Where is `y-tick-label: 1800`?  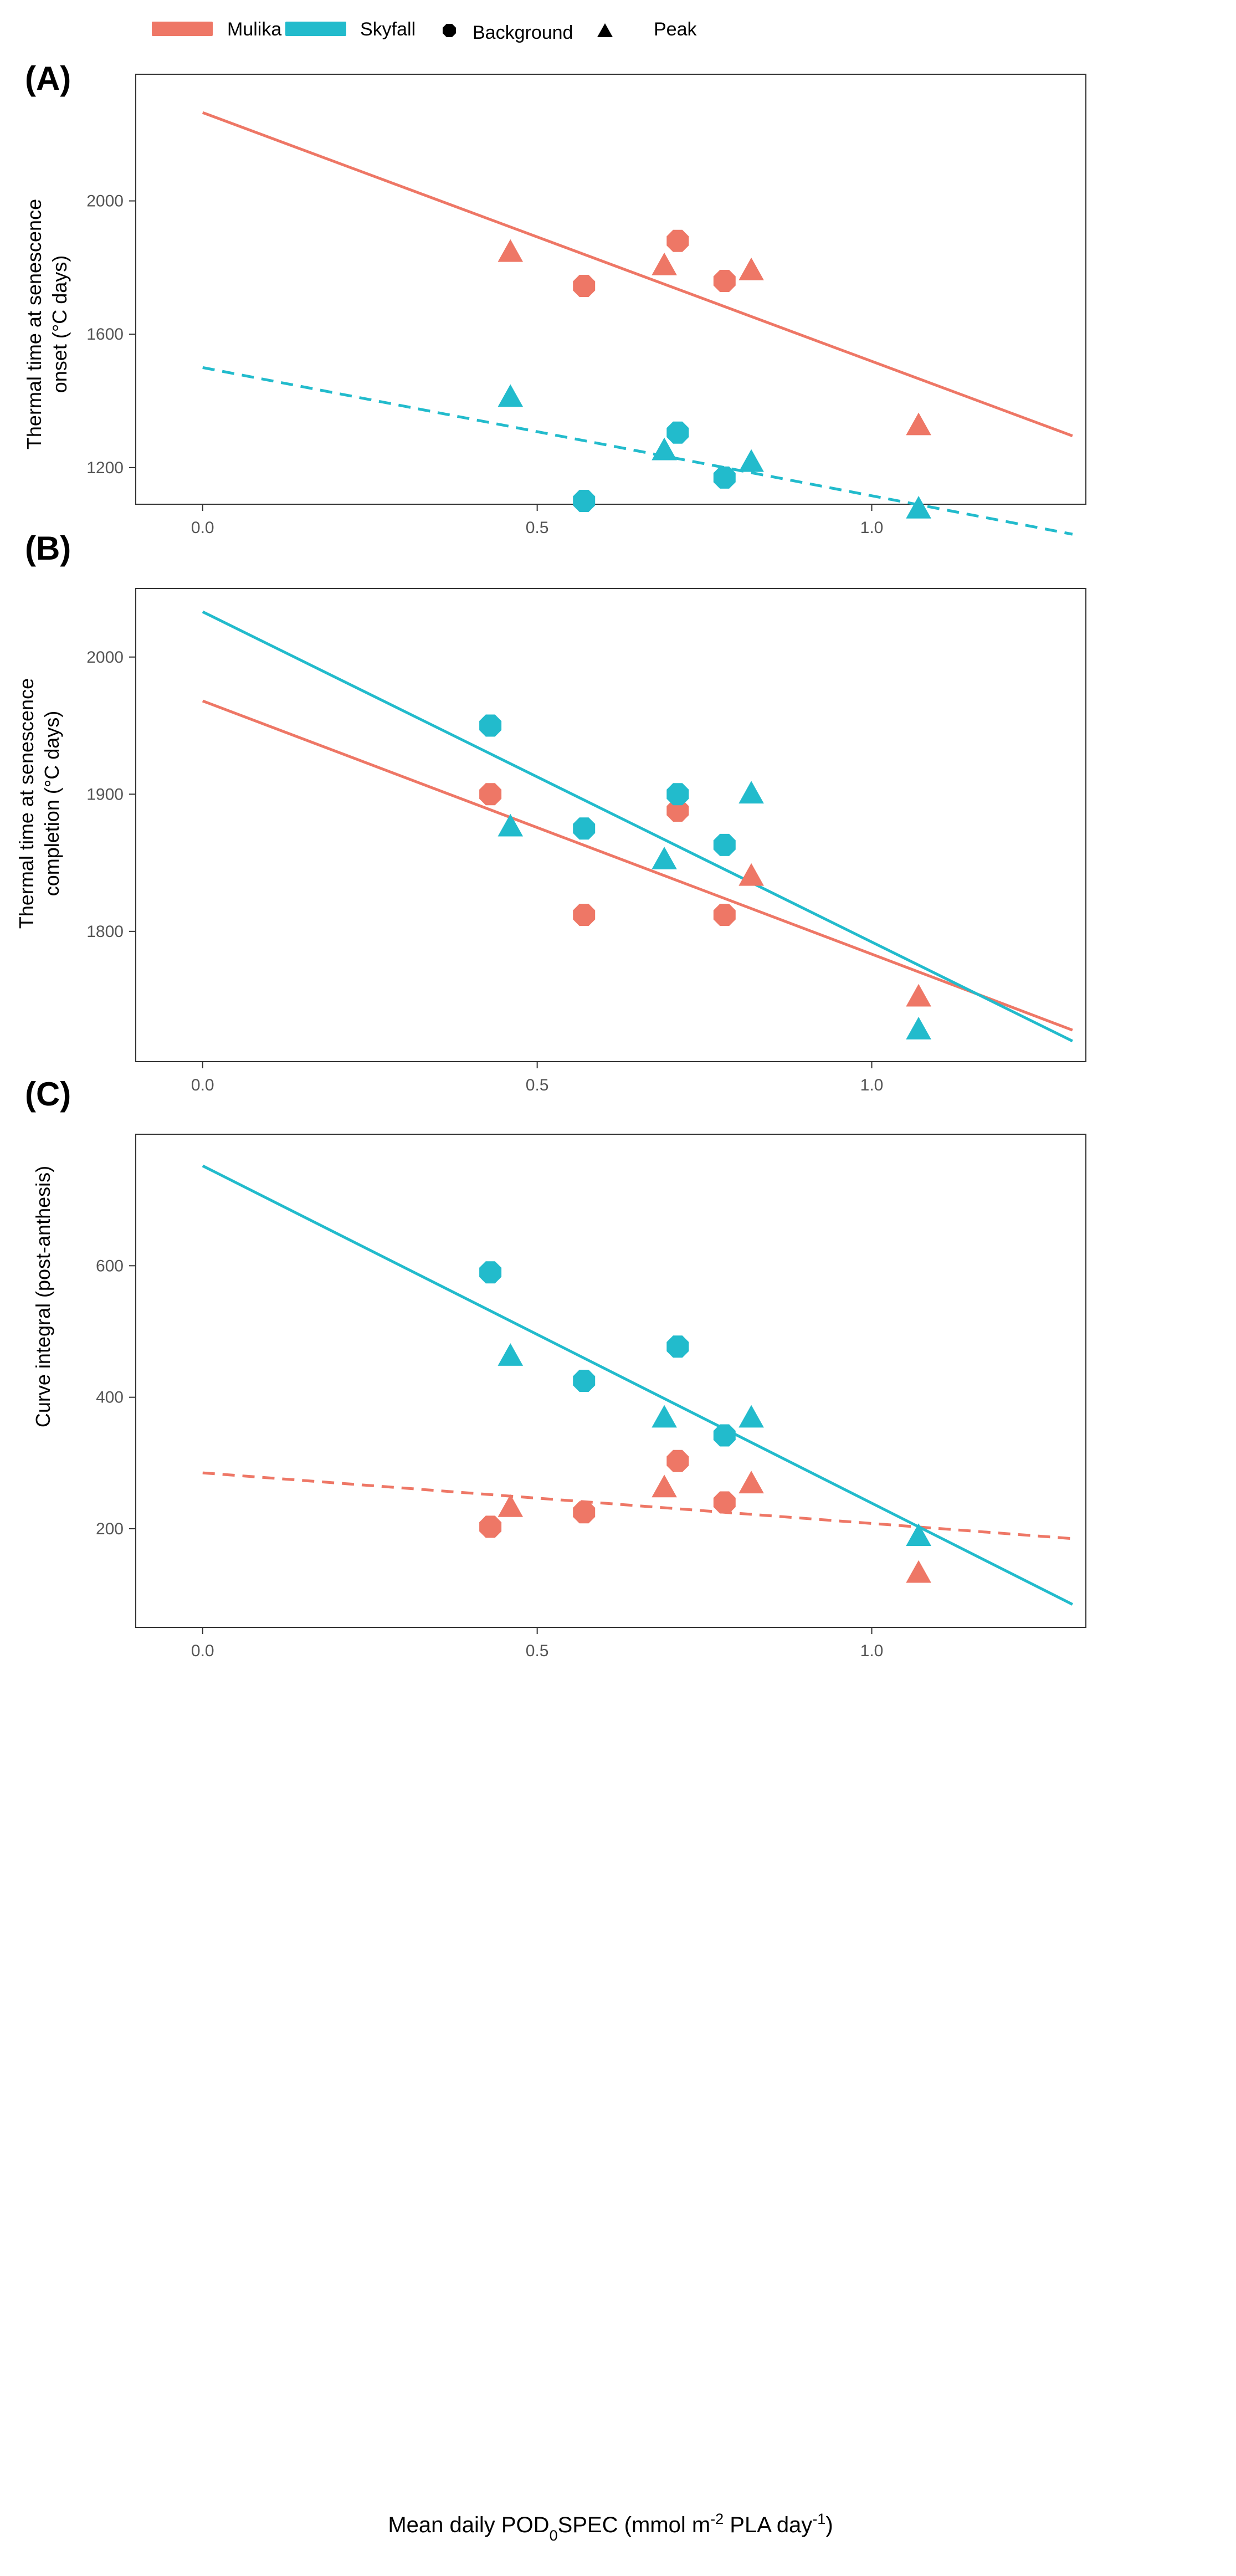
y-tick-label: 1800 is located at coordinates (105, 932).